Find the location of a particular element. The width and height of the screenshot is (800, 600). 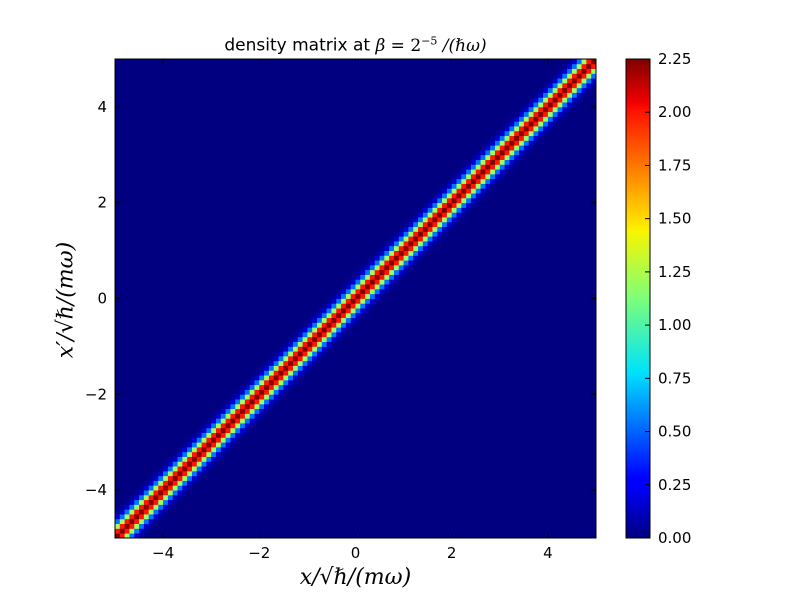

y-axis-label: x′/√ℏ/(mω) is located at coordinates (66, 300).